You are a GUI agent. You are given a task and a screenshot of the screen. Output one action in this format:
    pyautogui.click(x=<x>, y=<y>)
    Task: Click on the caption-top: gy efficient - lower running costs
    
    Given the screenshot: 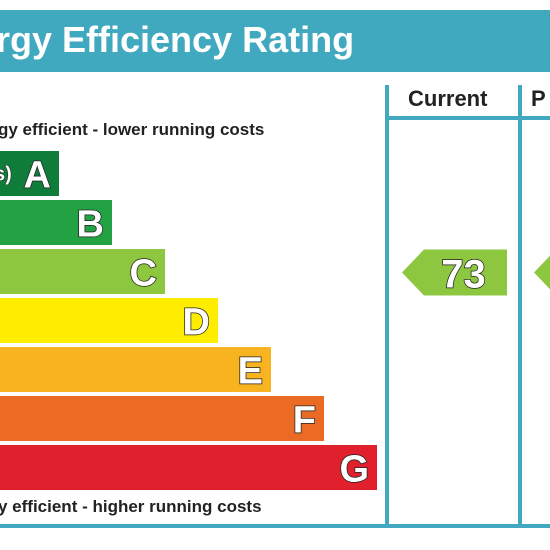 What is the action you would take?
    pyautogui.click(x=132, y=129)
    